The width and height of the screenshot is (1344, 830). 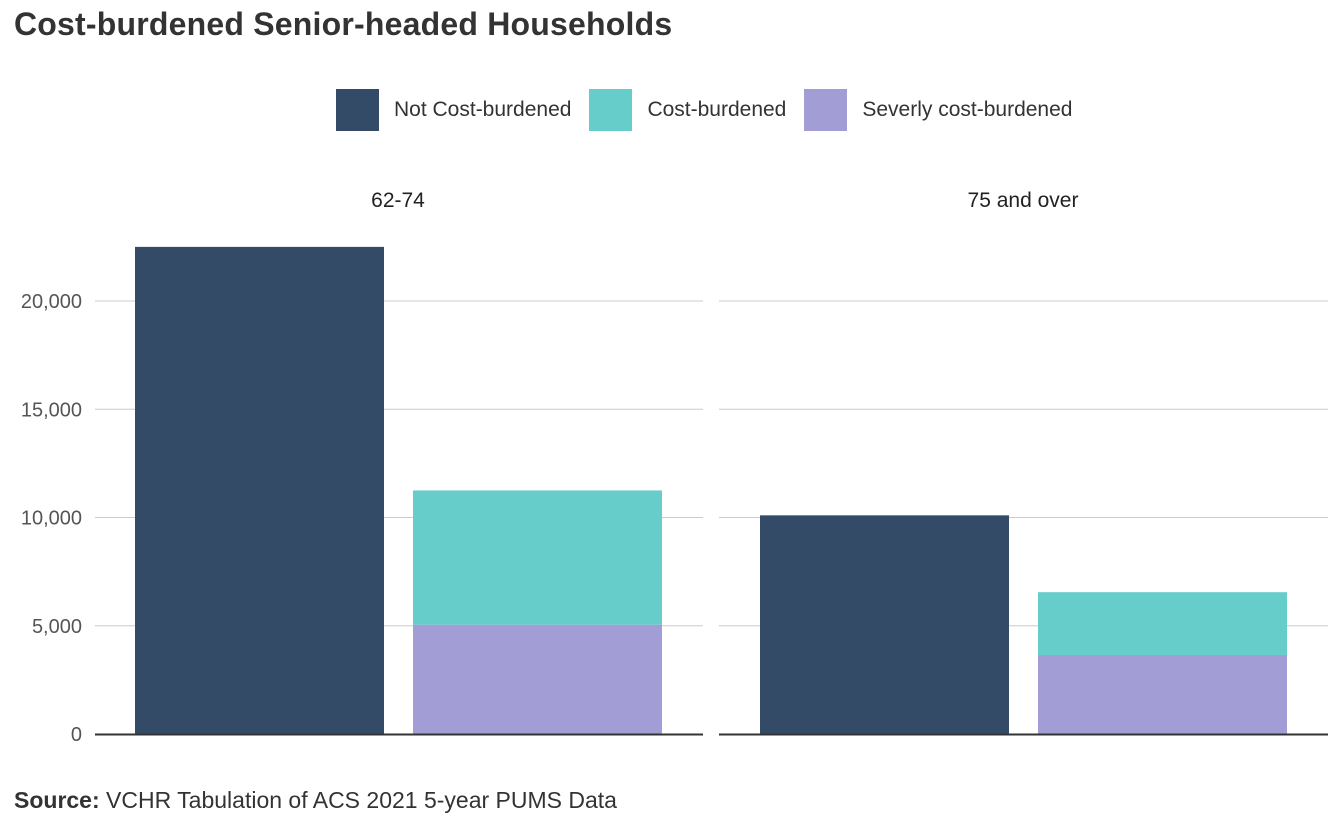 I want to click on y-tick-label: 15,000, so click(x=51, y=410).